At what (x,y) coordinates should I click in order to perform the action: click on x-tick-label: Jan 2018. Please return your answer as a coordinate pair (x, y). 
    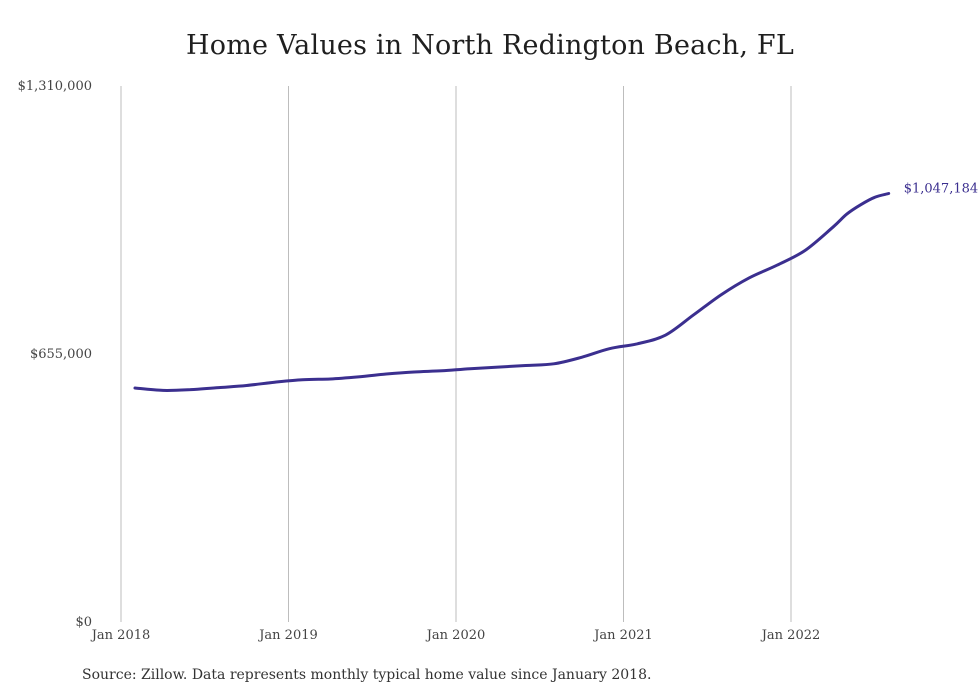
    Looking at the image, I should click on (120, 635).